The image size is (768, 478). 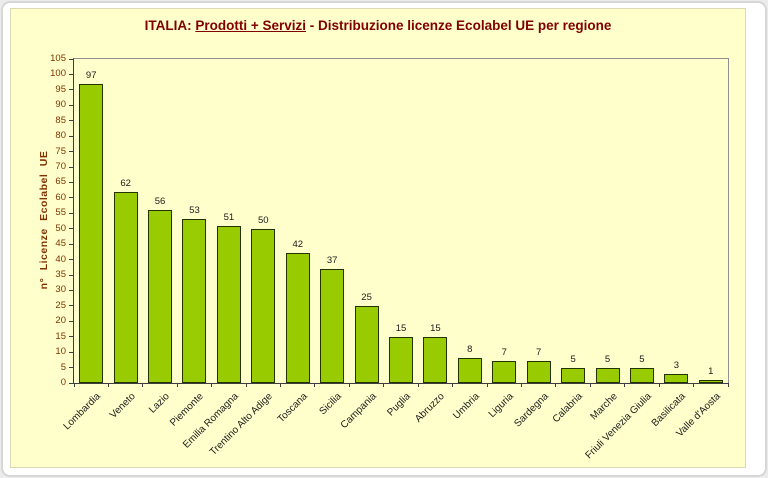 What do you see at coordinates (430, 408) in the screenshot?
I see `x-axis-label: Abruzzo` at bounding box center [430, 408].